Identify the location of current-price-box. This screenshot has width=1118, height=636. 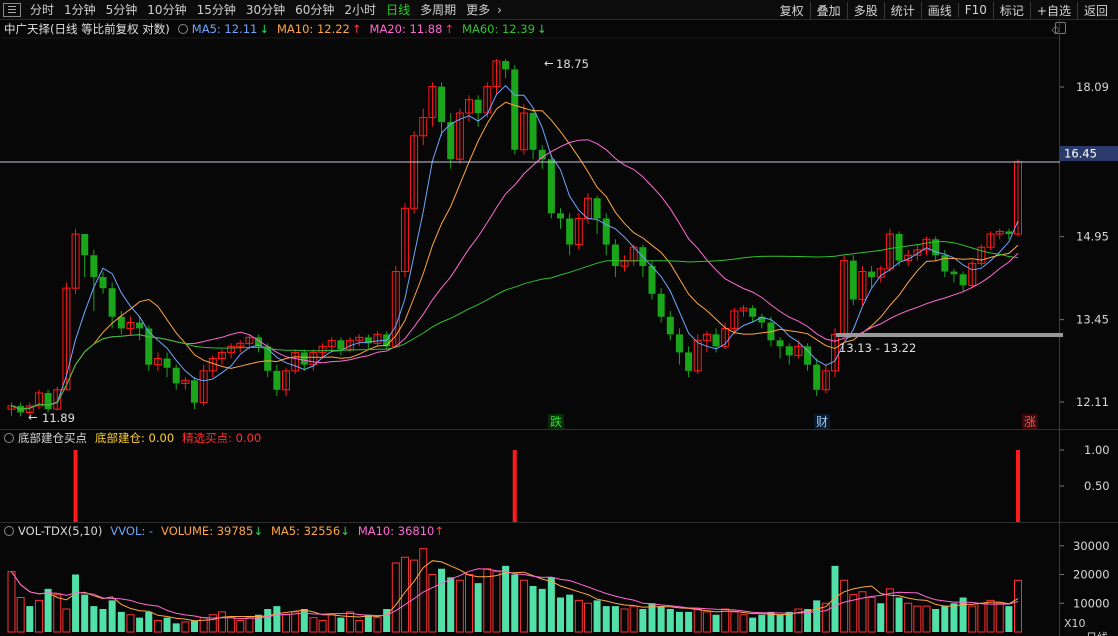
(1089, 153).